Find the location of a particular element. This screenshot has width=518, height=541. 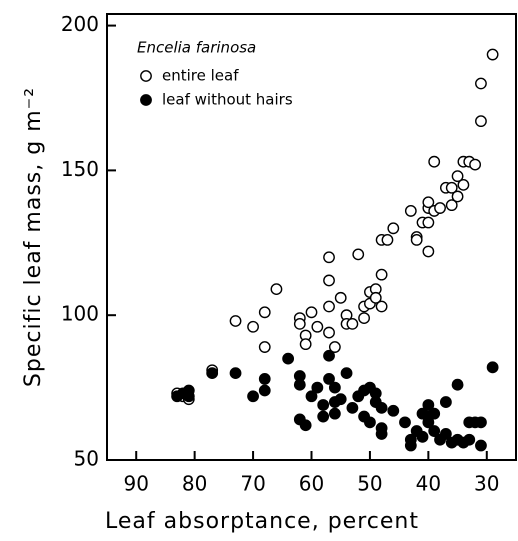

y-tick-label: 100 is located at coordinates (80, 314).